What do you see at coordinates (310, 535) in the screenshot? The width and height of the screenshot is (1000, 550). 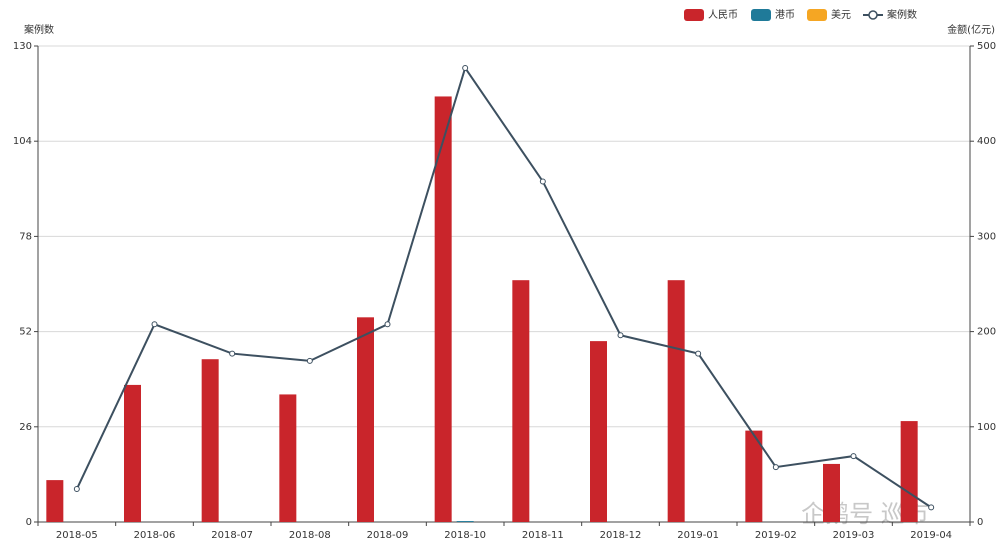 I see `x-tick-label: 2018-08` at bounding box center [310, 535].